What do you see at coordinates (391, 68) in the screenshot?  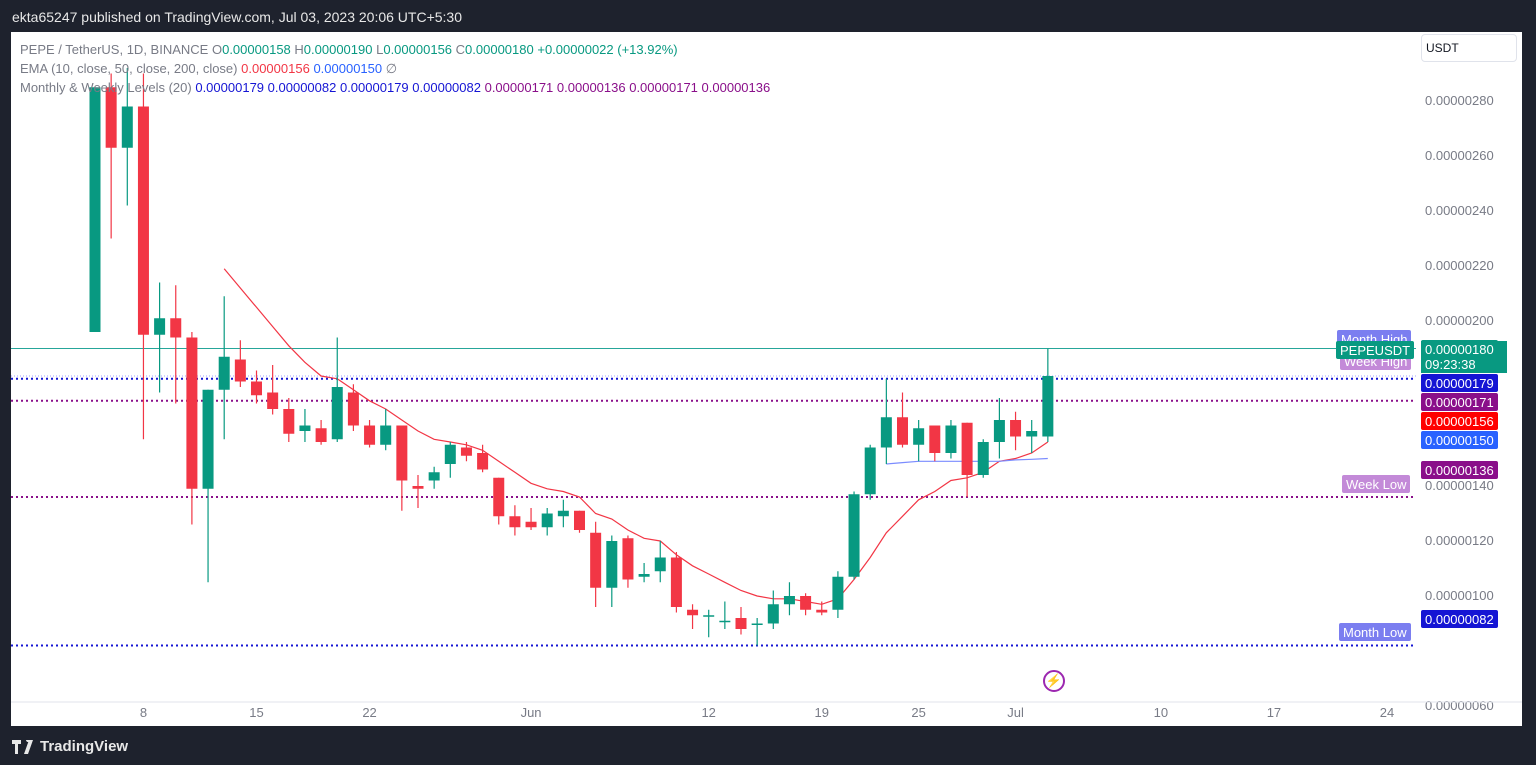 I see `legend-ema200-value: ∅` at bounding box center [391, 68].